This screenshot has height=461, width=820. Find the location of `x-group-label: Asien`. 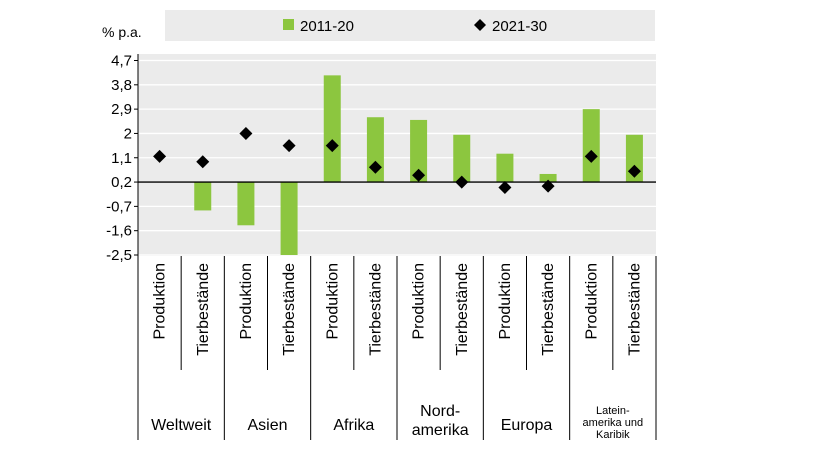

x-group-label: Asien is located at coordinates (267, 425).